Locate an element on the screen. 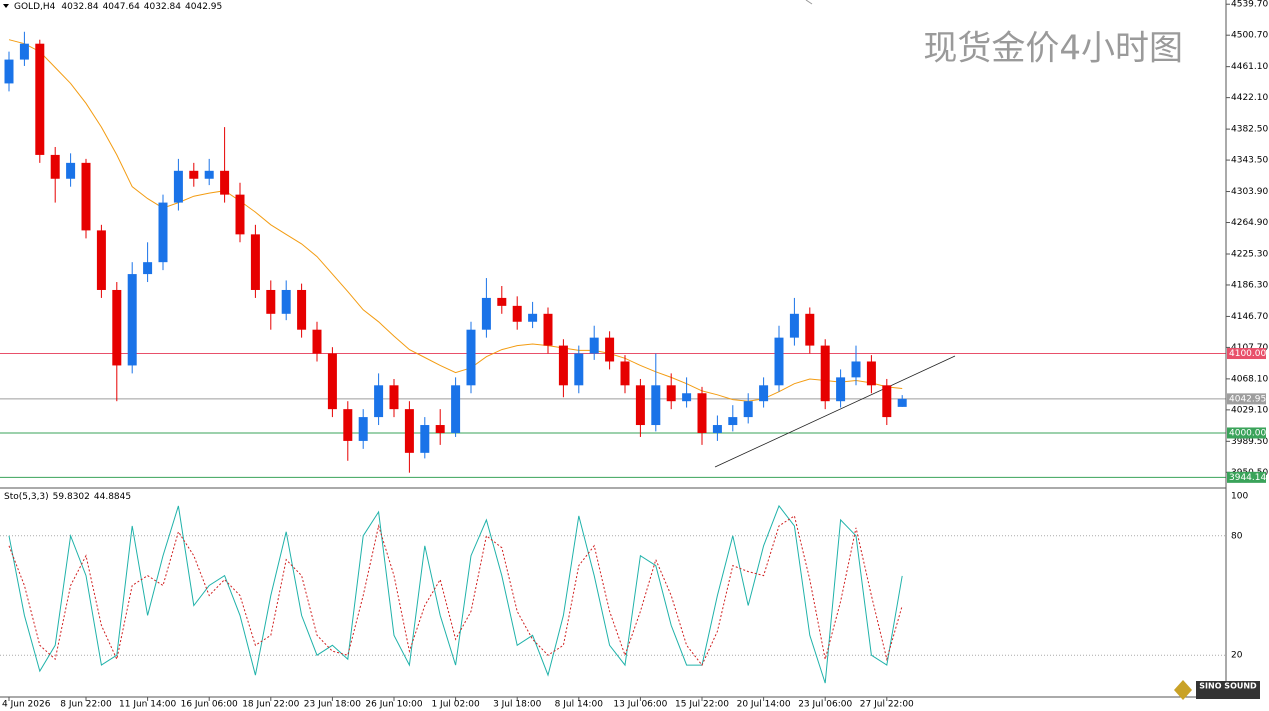 This screenshot has width=1269, height=711. symbol-menu-icon is located at coordinates (6, 6).